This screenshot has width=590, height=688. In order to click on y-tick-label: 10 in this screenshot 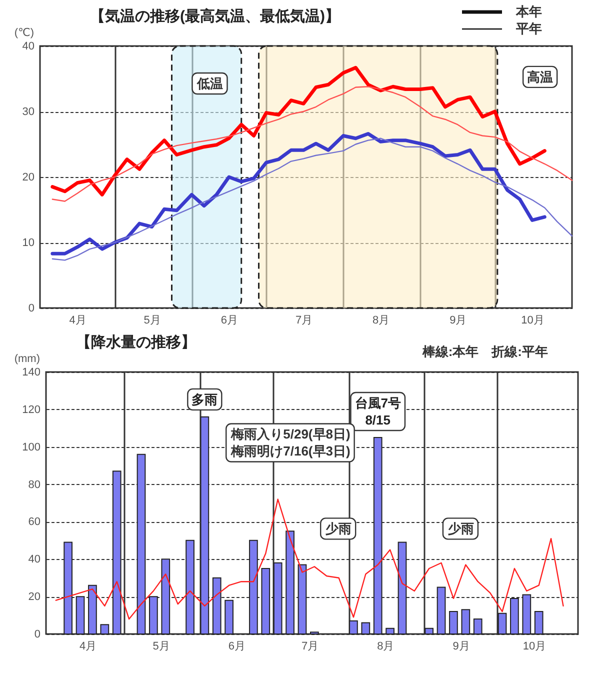, I will do `click(28, 243)`.